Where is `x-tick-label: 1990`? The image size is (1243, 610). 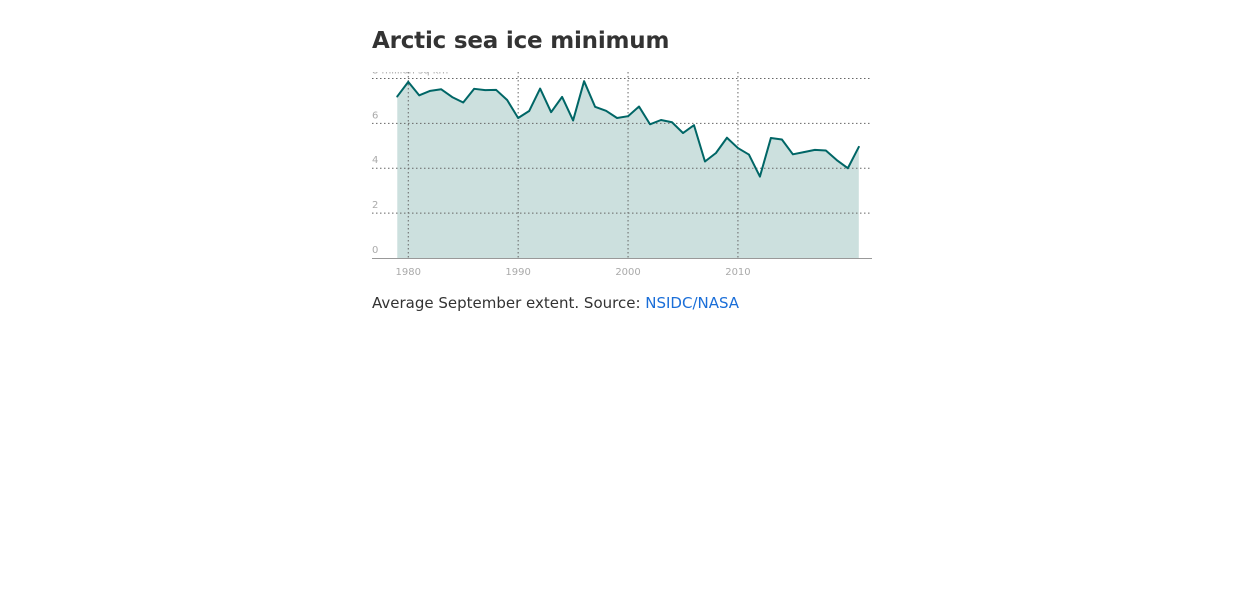
x-tick-label: 1990 is located at coordinates (517, 272).